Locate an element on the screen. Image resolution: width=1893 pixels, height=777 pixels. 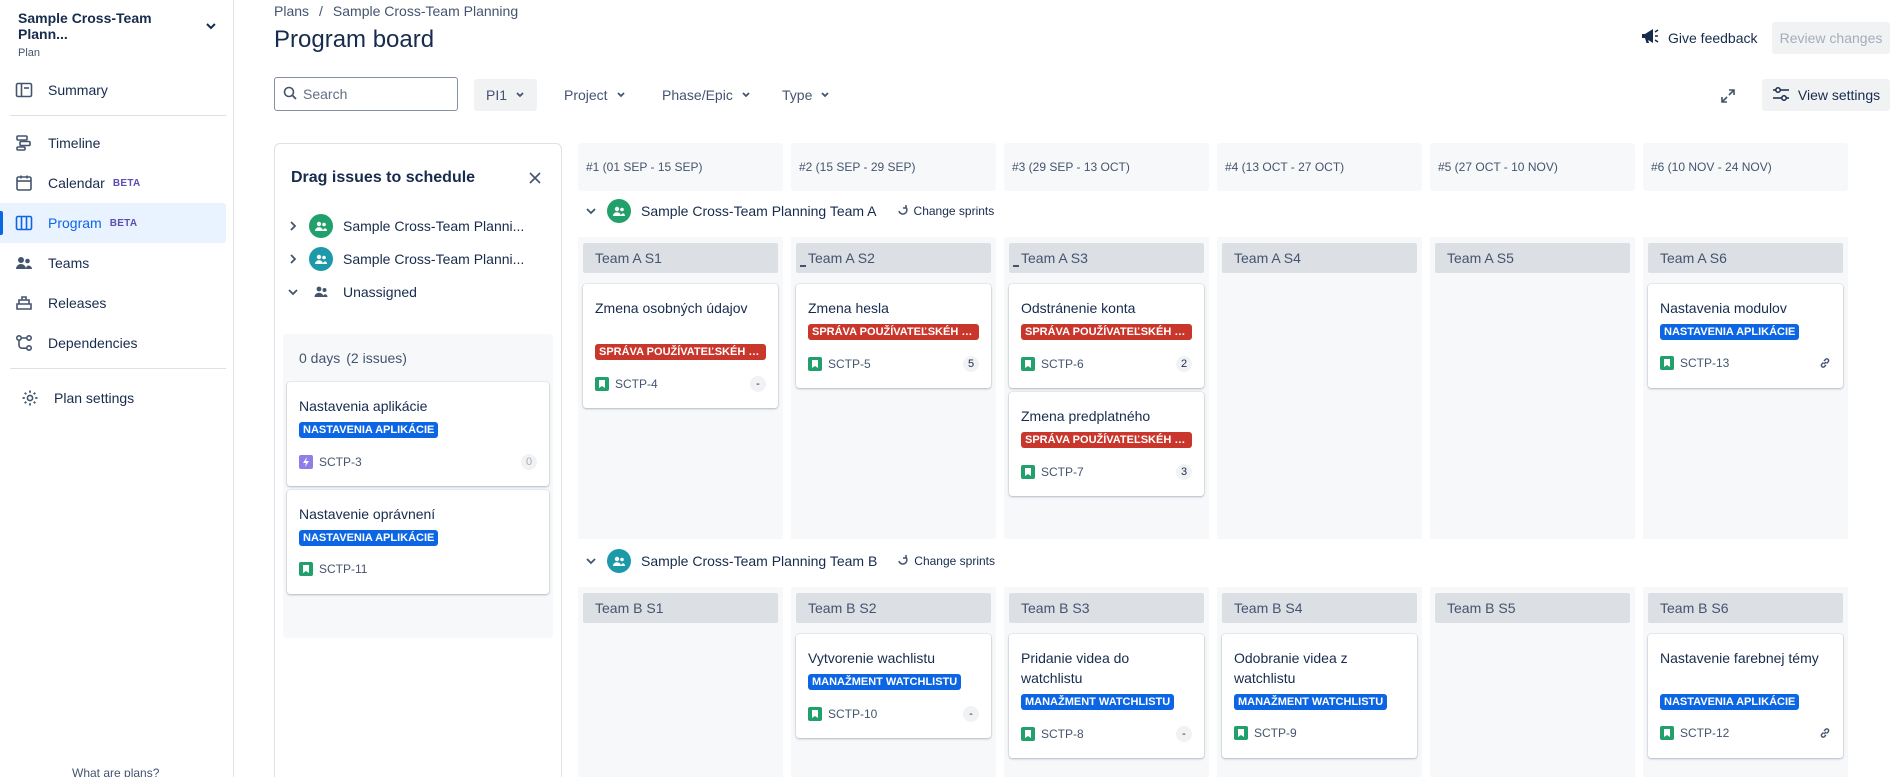
issue-key: SCTP-12 is located at coordinates (1705, 733).